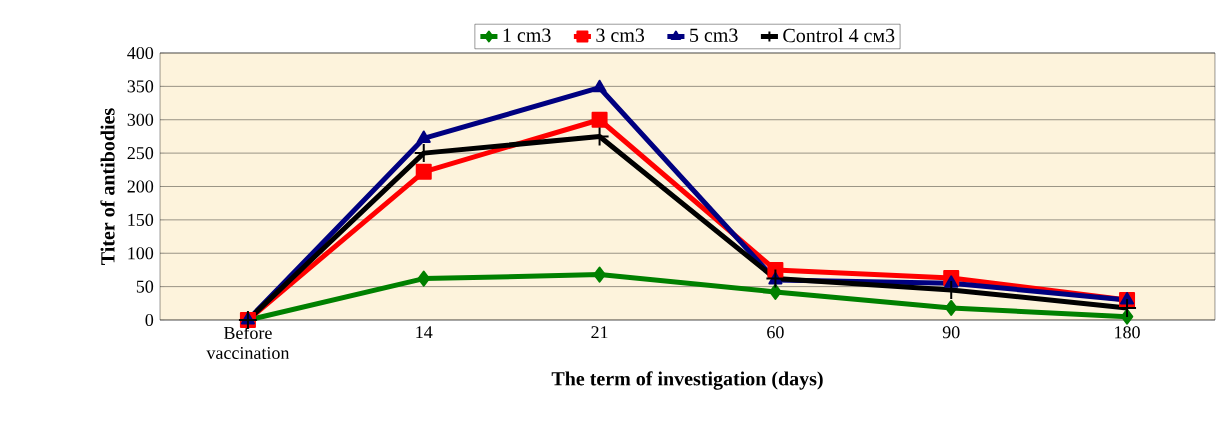  What do you see at coordinates (140, 53) in the screenshot?
I see `y-tick-label: 400` at bounding box center [140, 53].